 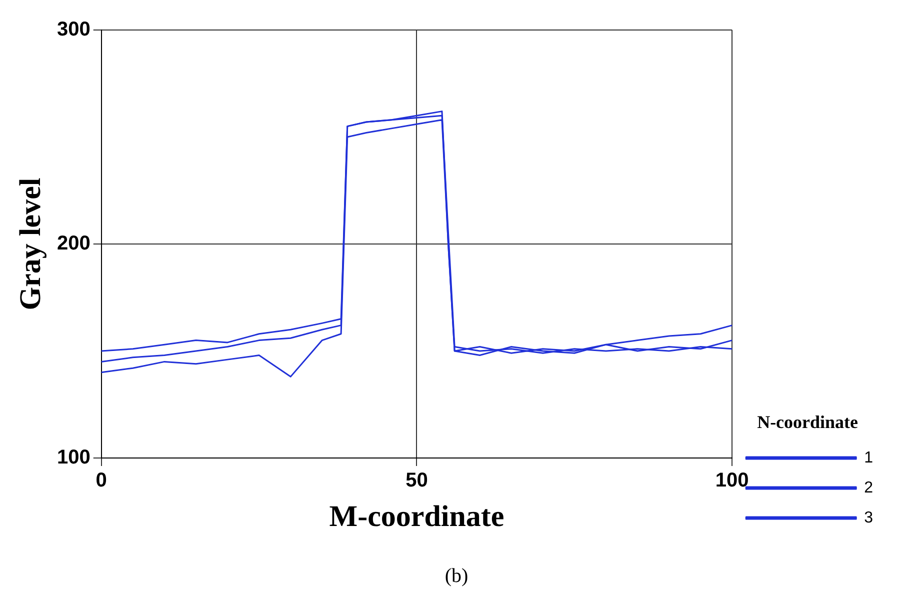 What do you see at coordinates (73, 29) in the screenshot?
I see `y-tick-label: 300` at bounding box center [73, 29].